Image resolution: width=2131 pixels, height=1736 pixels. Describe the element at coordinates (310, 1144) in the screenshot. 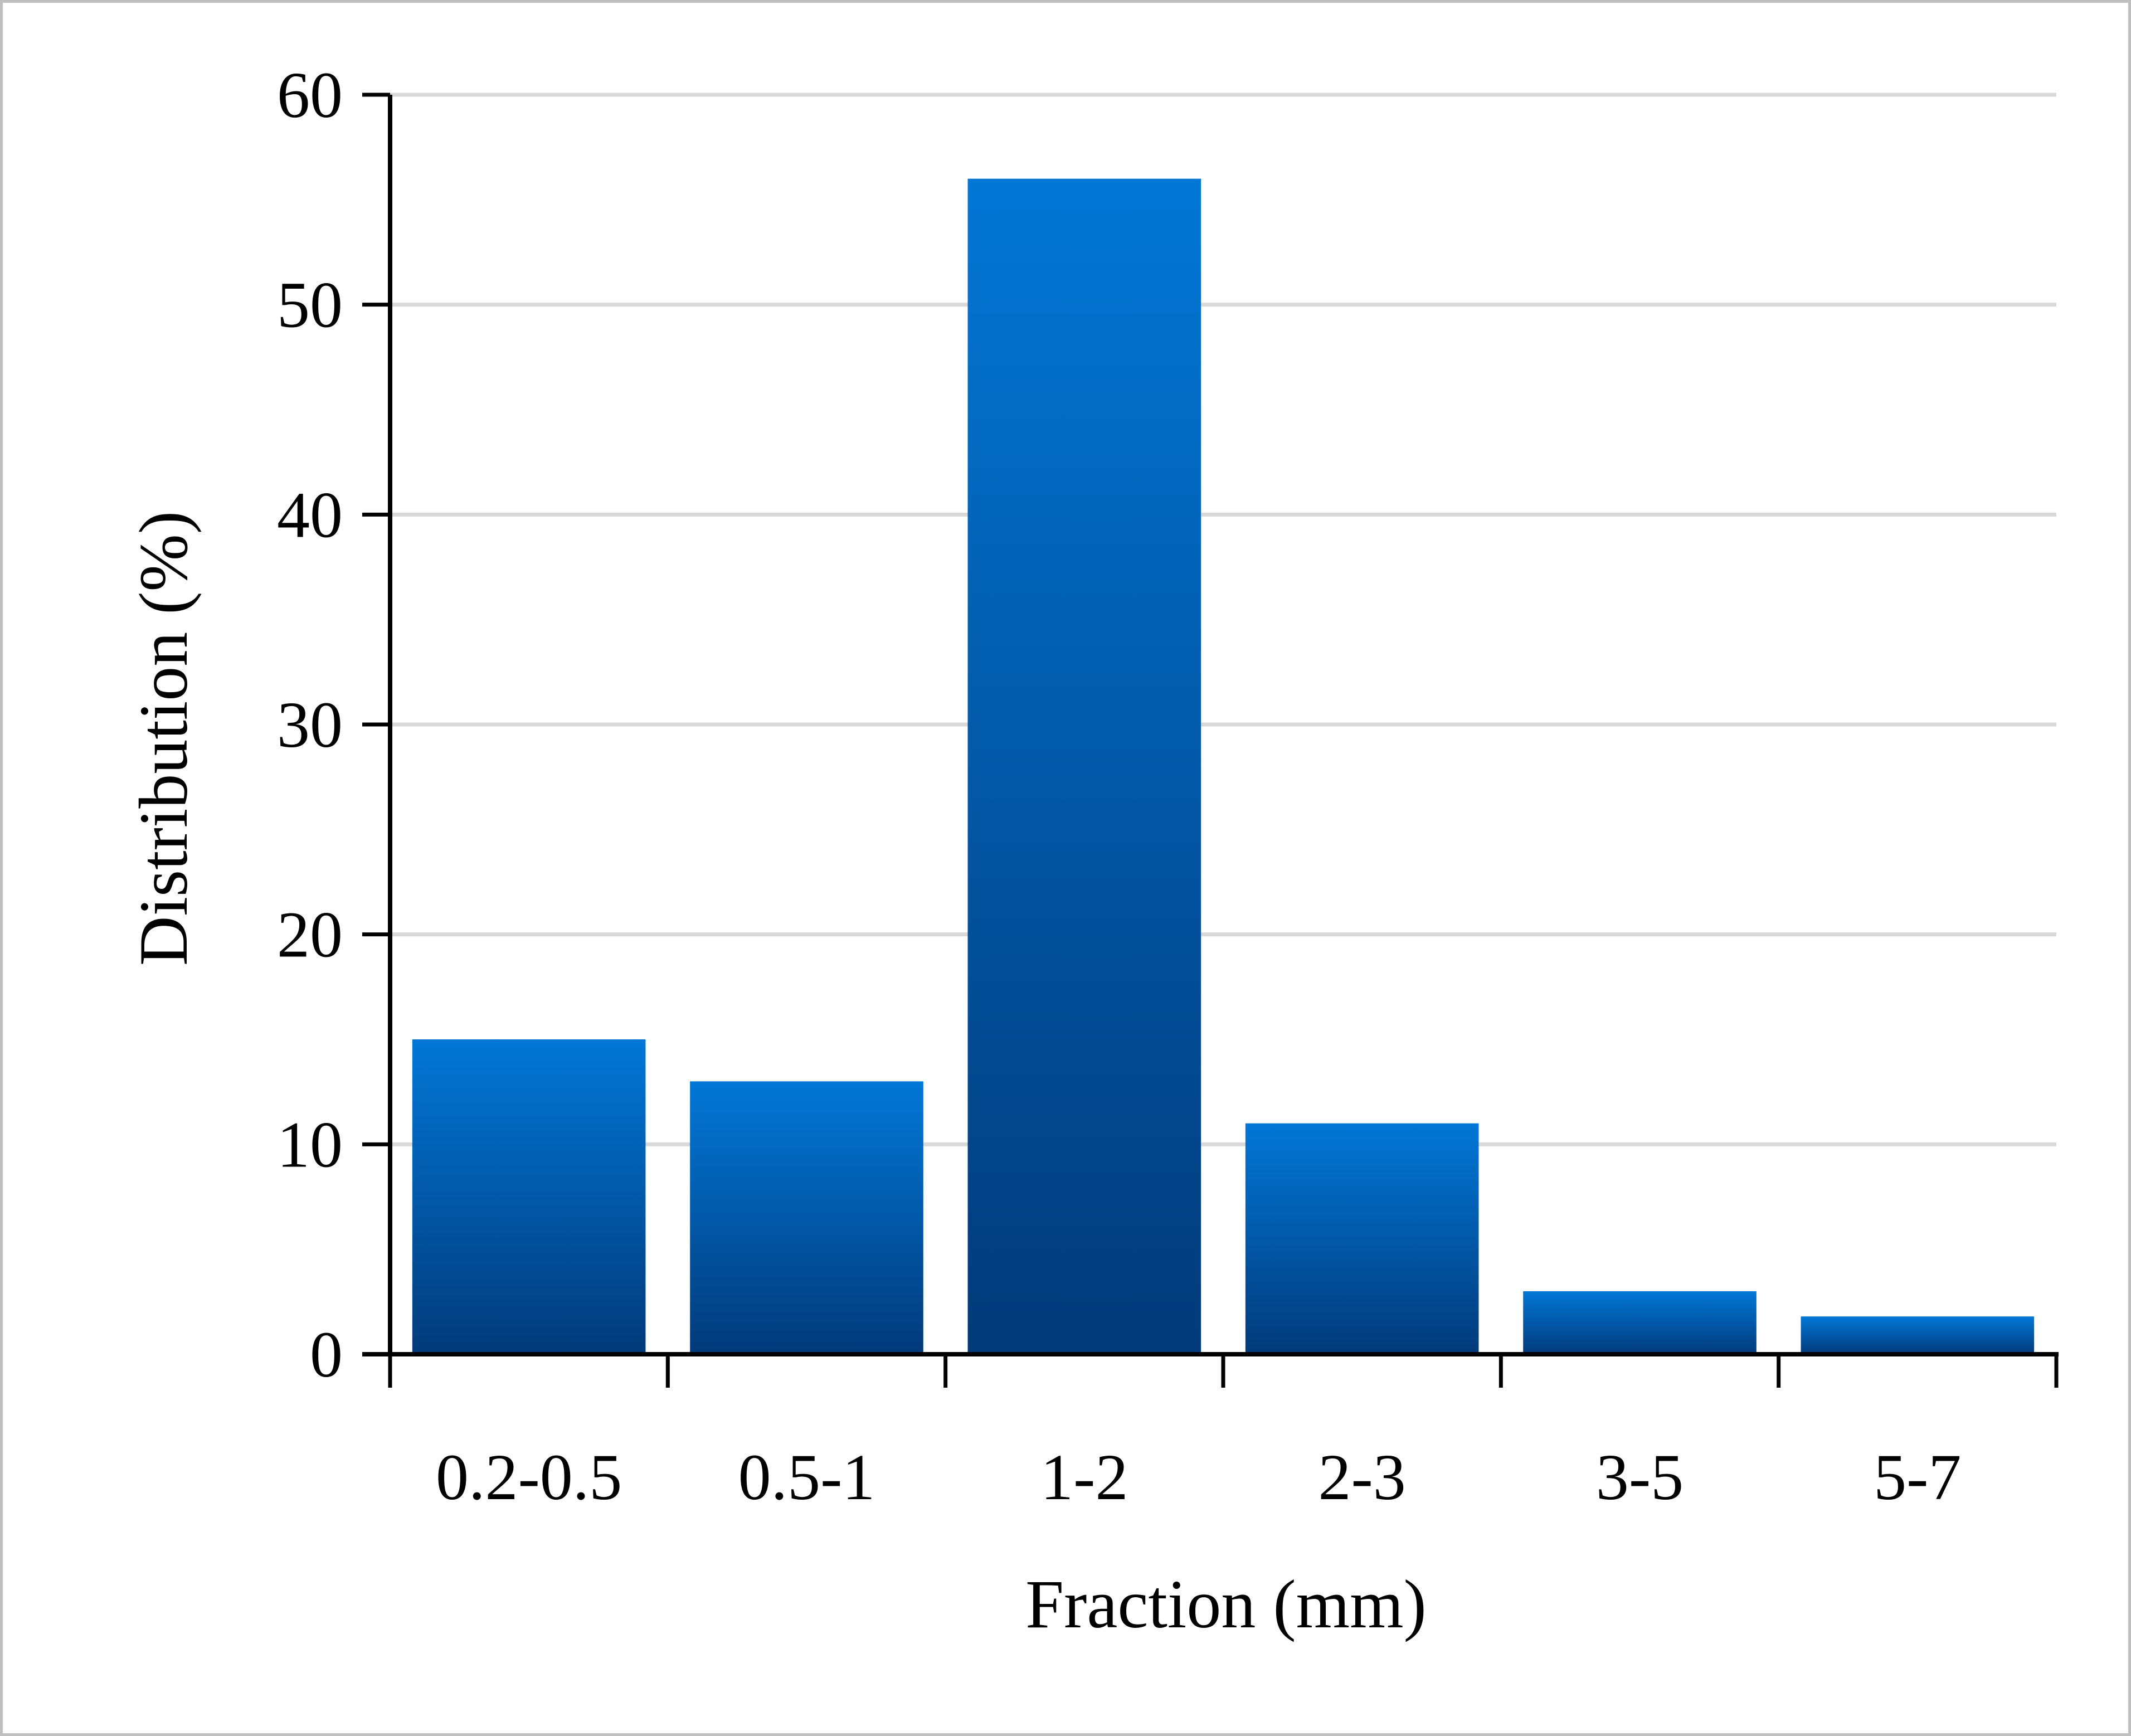

I see `y-tick-label: 10` at that location.